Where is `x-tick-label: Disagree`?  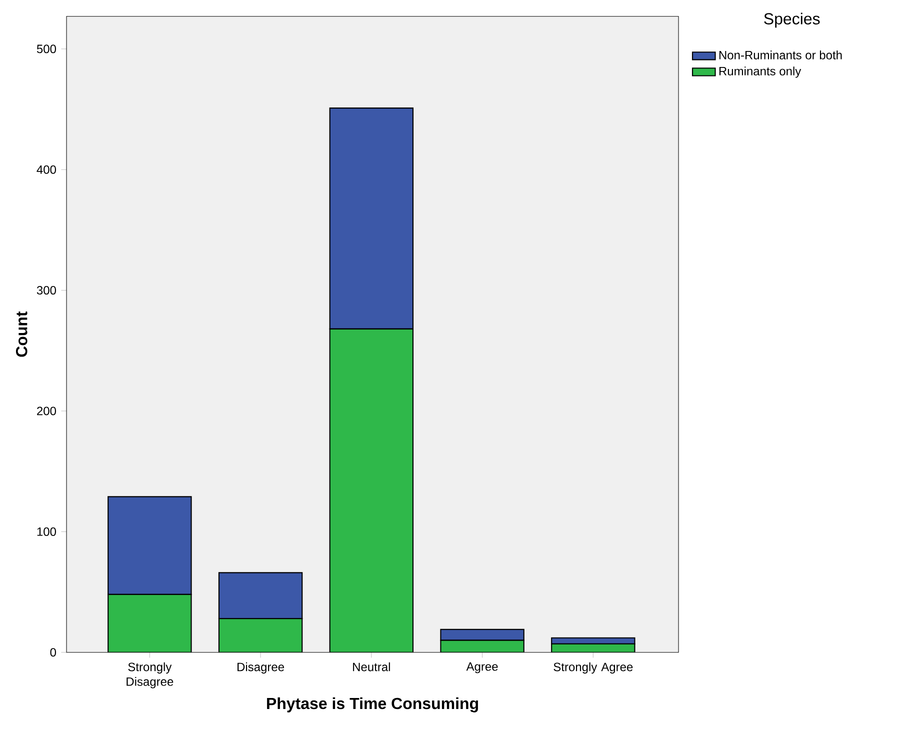 x-tick-label: Disagree is located at coordinates (261, 668).